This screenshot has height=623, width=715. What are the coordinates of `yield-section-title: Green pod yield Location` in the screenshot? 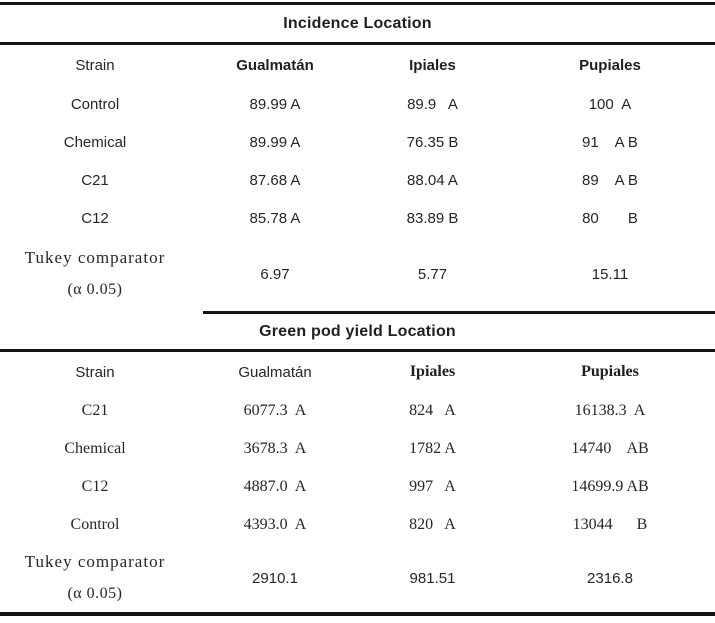 It's located at (357, 331).